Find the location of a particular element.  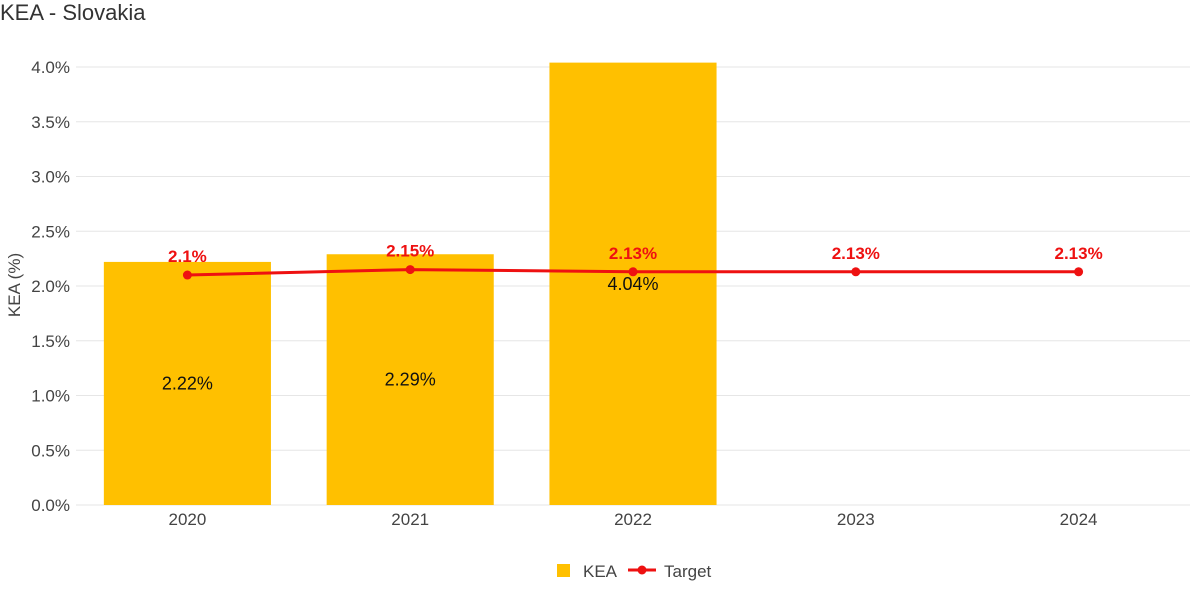

x-tick-label: 2023 is located at coordinates (856, 519).